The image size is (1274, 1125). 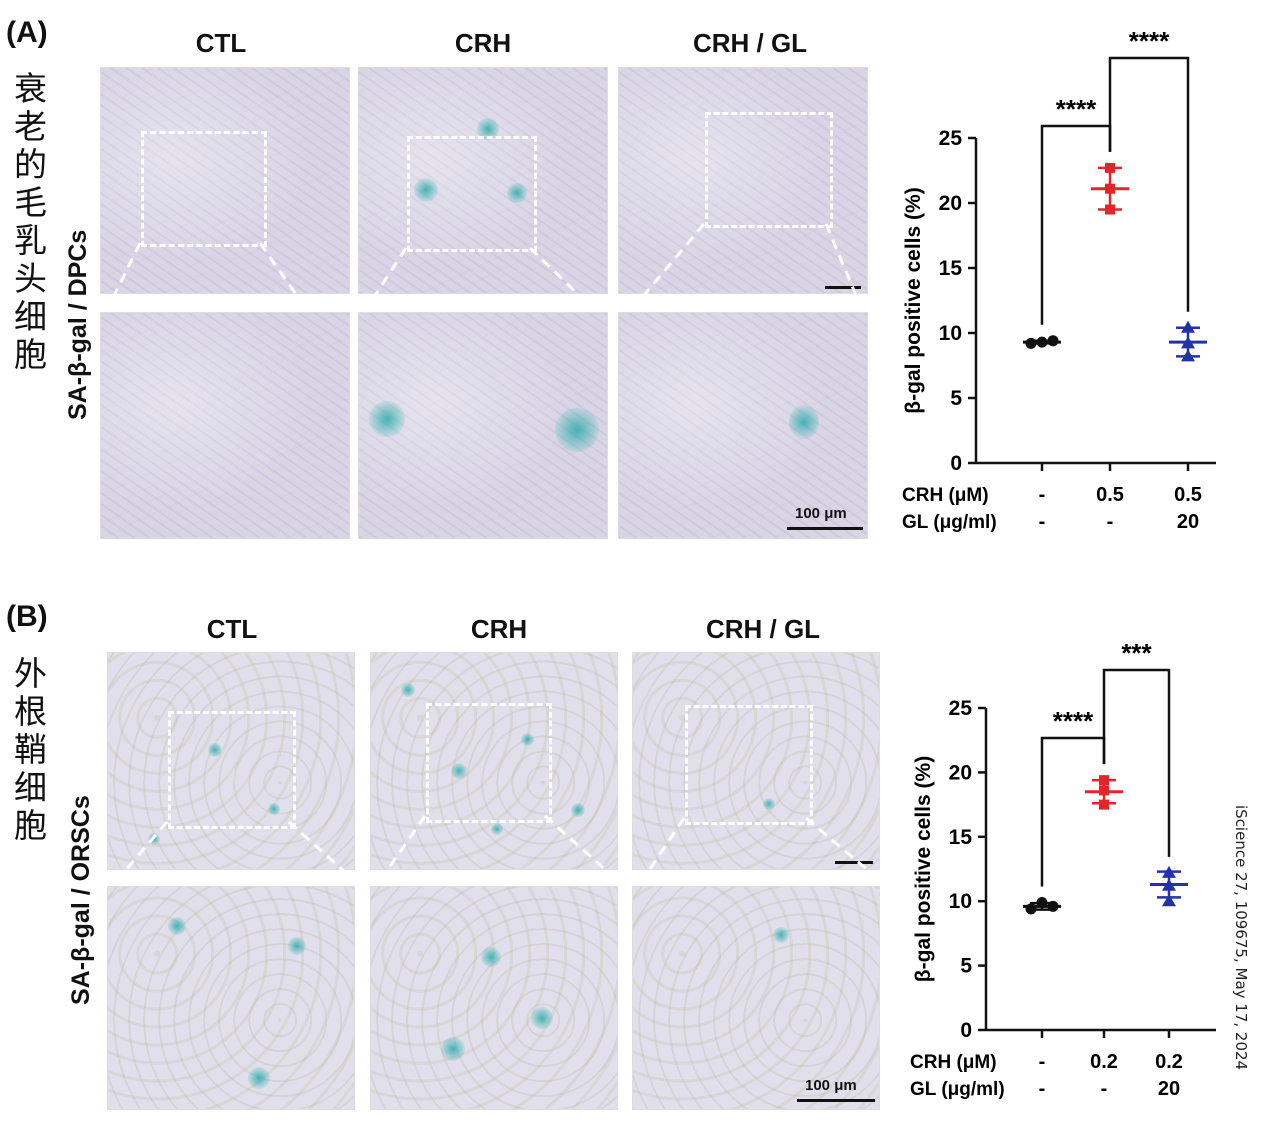 What do you see at coordinates (30, 221) in the screenshot?
I see `panel-a-chinese-label: 衰老的毛乳头细胞` at bounding box center [30, 221].